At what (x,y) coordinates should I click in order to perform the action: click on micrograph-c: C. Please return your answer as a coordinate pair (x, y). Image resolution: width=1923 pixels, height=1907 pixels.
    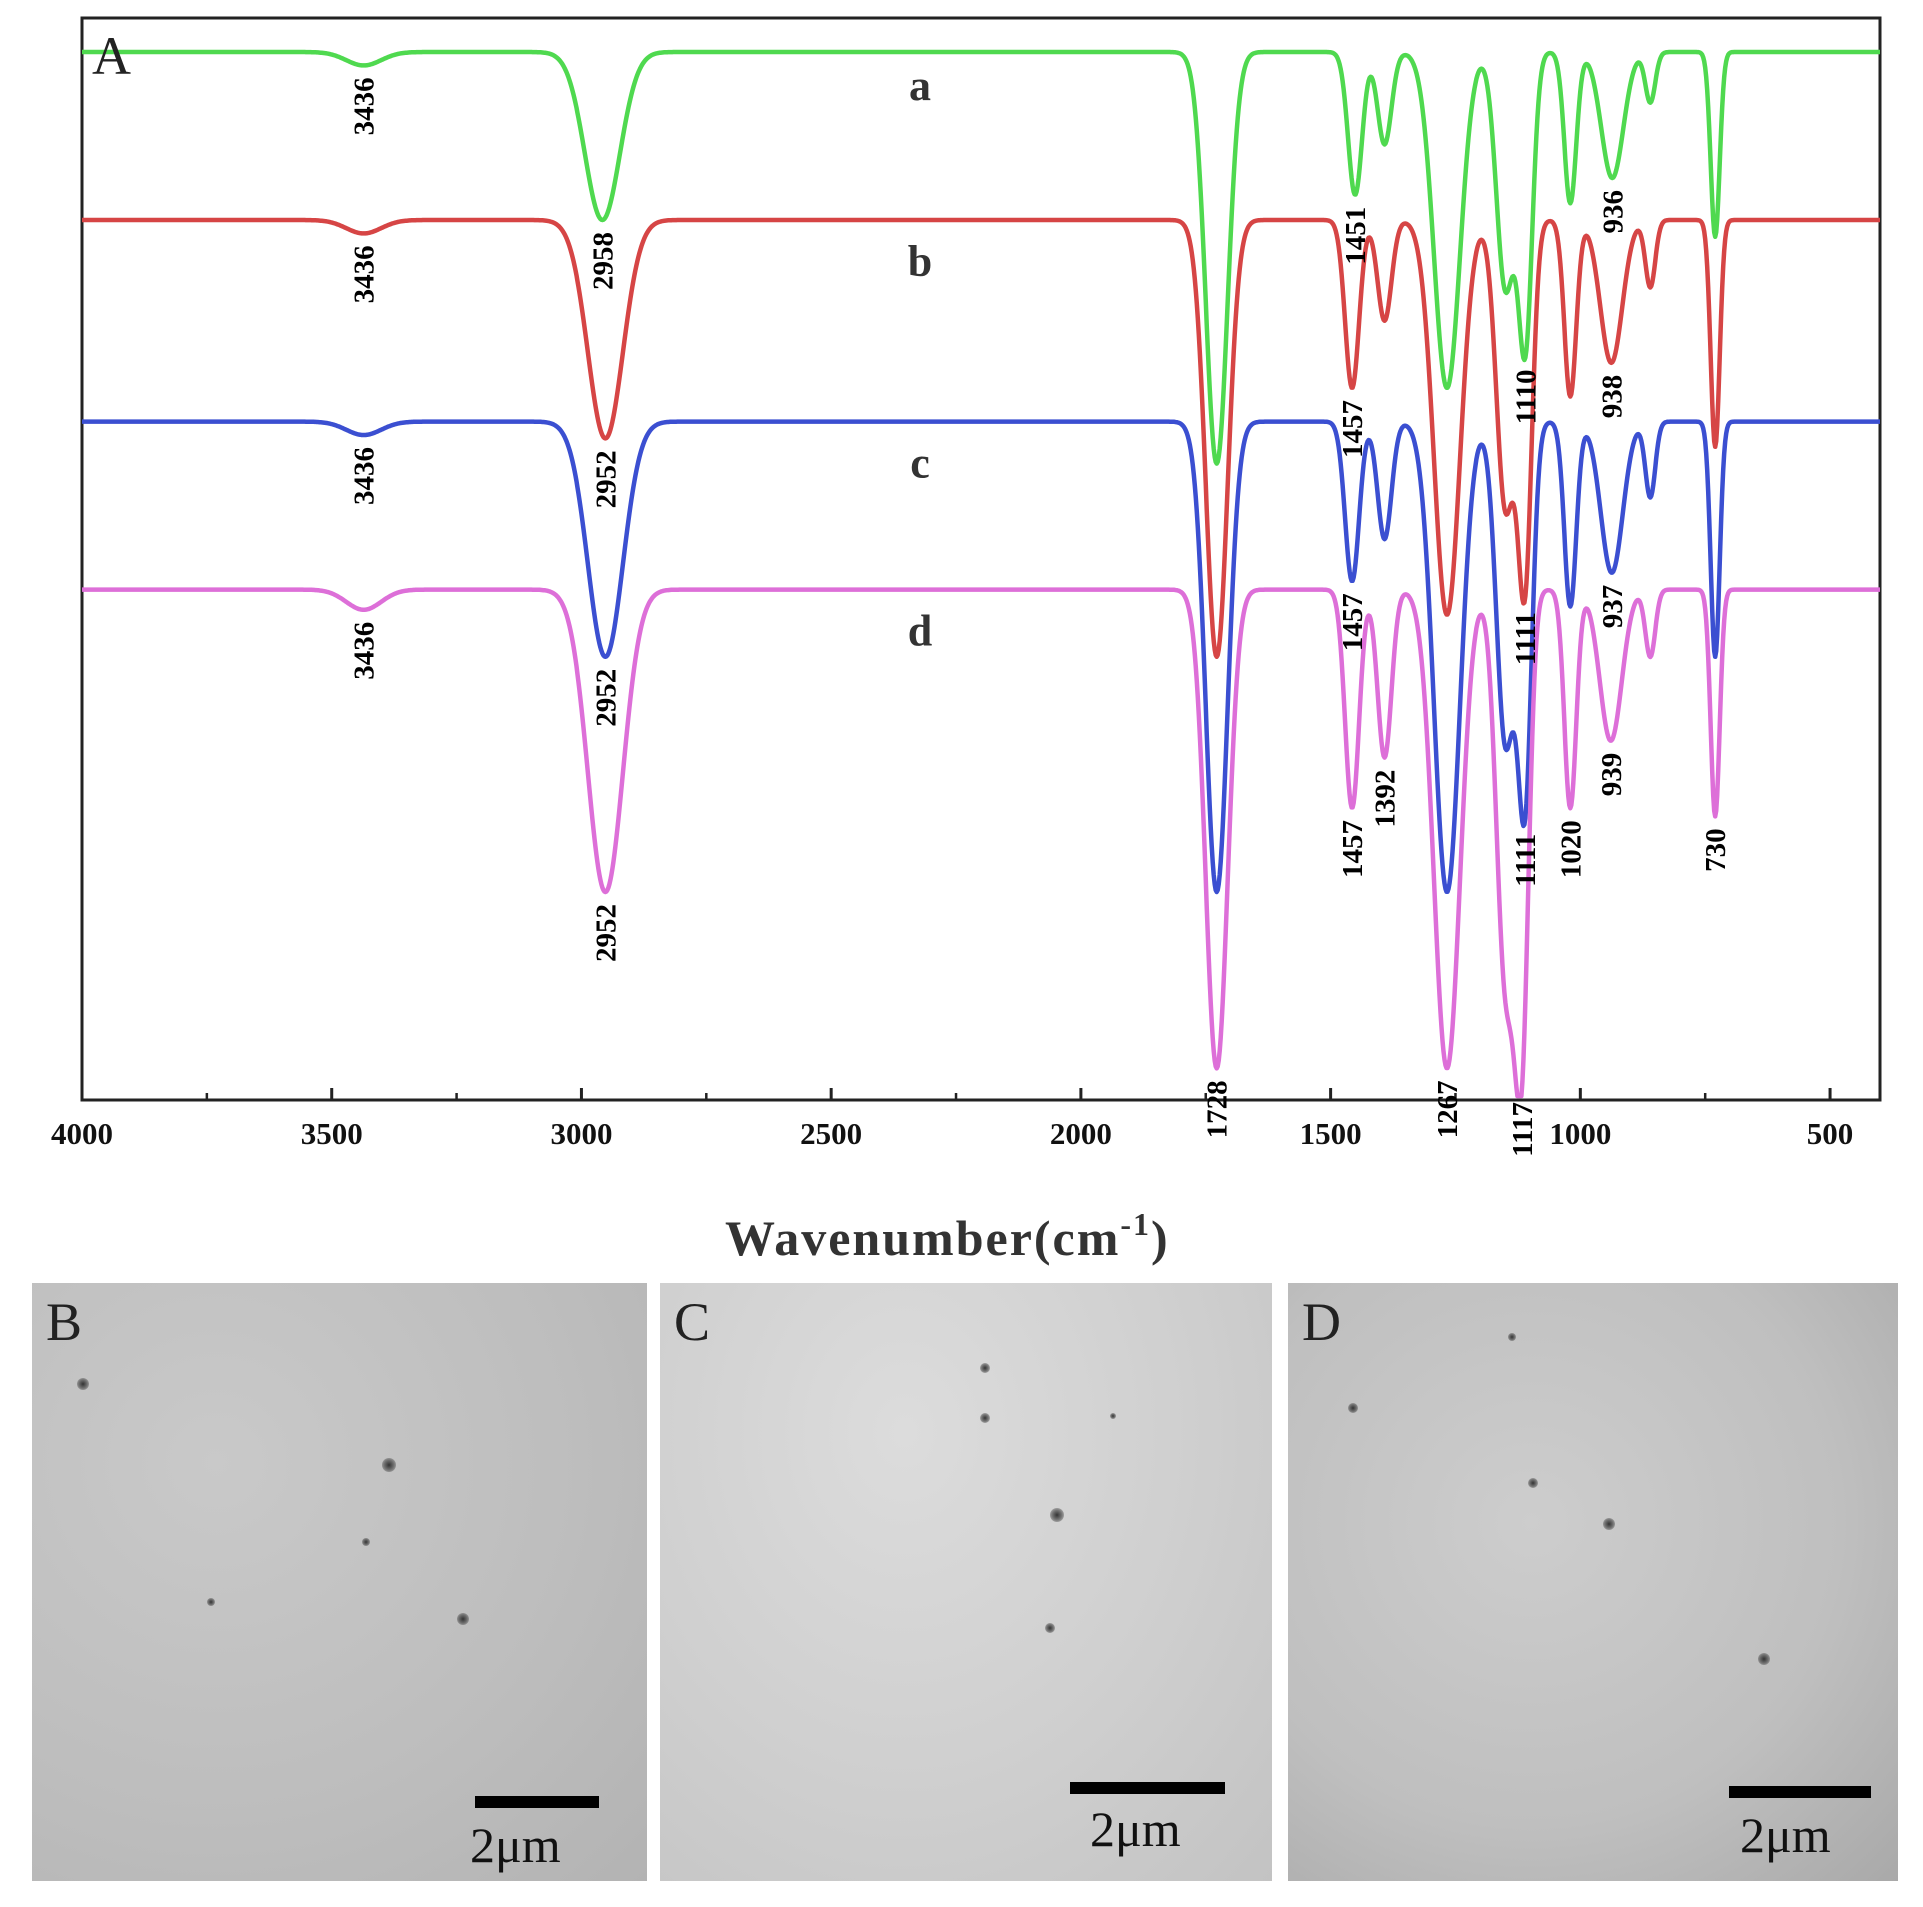
    Looking at the image, I should click on (966, 1582).